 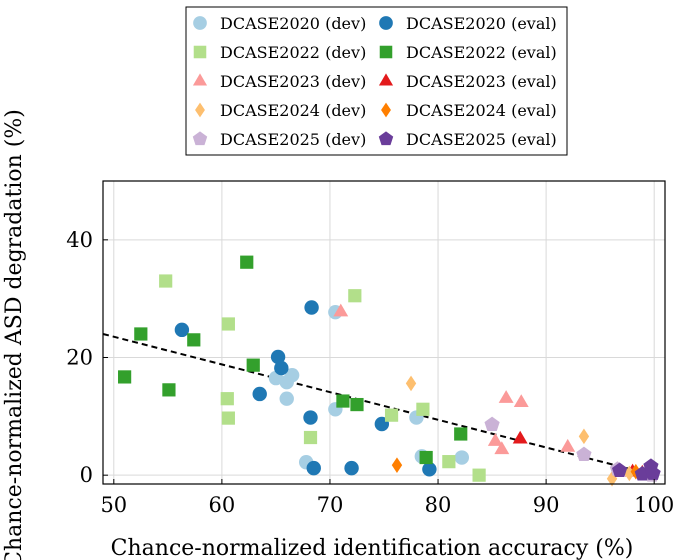 What do you see at coordinates (86, 475) in the screenshot?
I see `y-tick-label: 0` at bounding box center [86, 475].